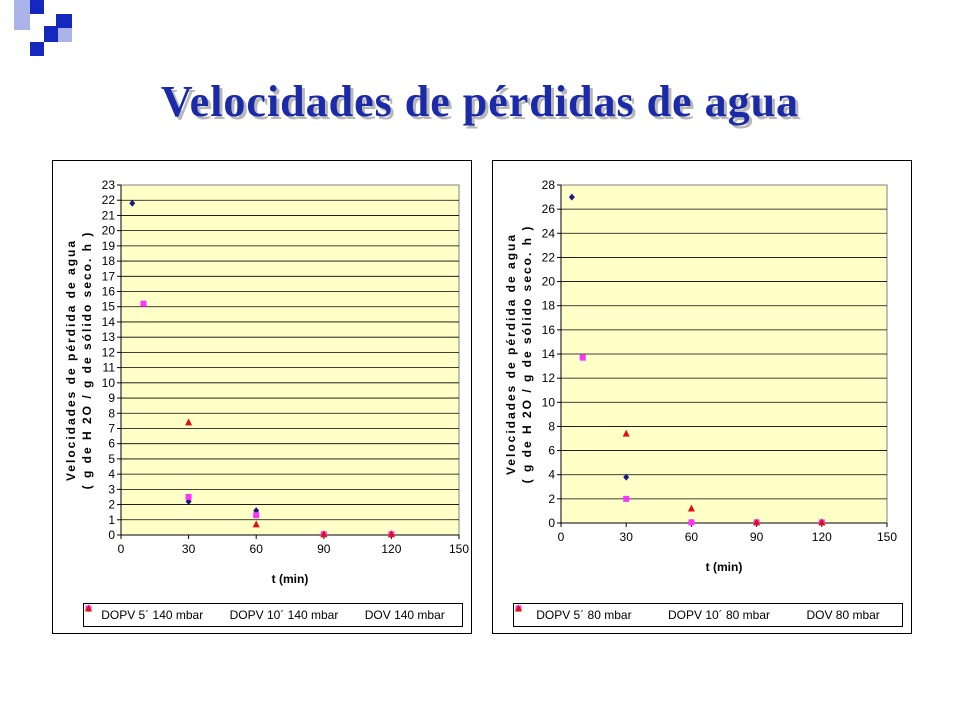 The height and width of the screenshot is (720, 960). What do you see at coordinates (549, 209) in the screenshot?
I see `y-tick-label: 26` at bounding box center [549, 209].